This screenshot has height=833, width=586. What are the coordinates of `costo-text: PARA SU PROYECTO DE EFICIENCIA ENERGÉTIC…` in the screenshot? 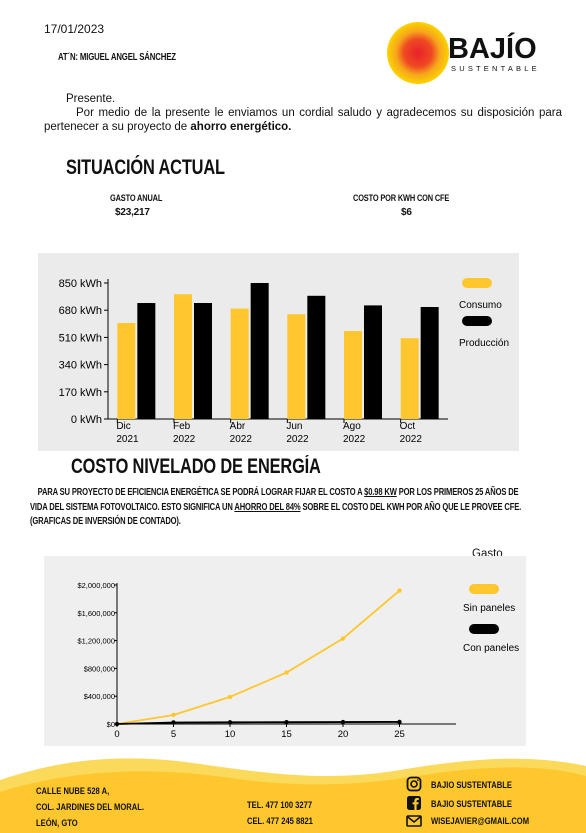 It's located at (201, 492).